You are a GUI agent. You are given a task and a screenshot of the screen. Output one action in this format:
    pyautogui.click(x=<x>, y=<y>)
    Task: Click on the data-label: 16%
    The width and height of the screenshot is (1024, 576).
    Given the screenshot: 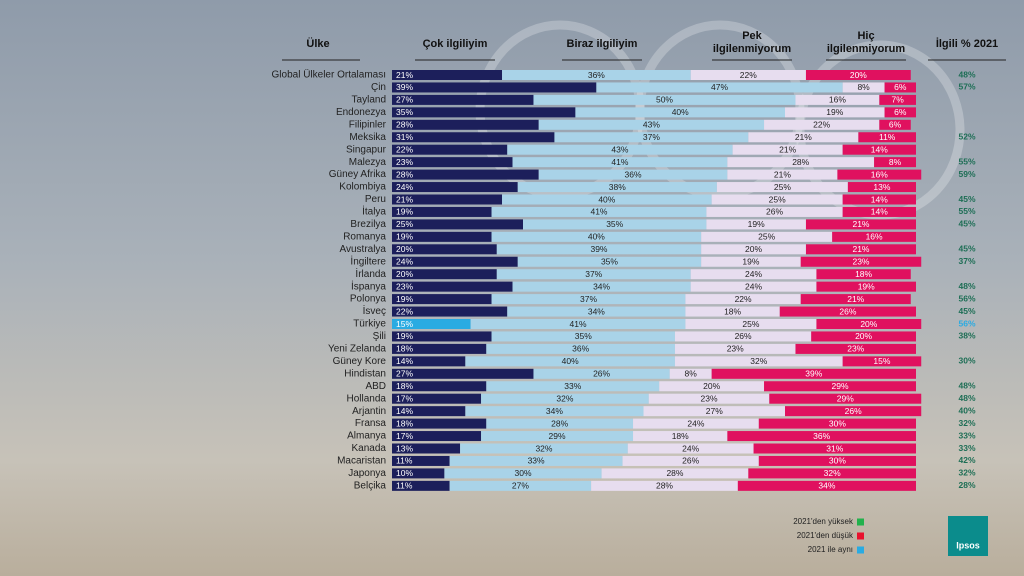 What is the action you would take?
    pyautogui.click(x=837, y=100)
    